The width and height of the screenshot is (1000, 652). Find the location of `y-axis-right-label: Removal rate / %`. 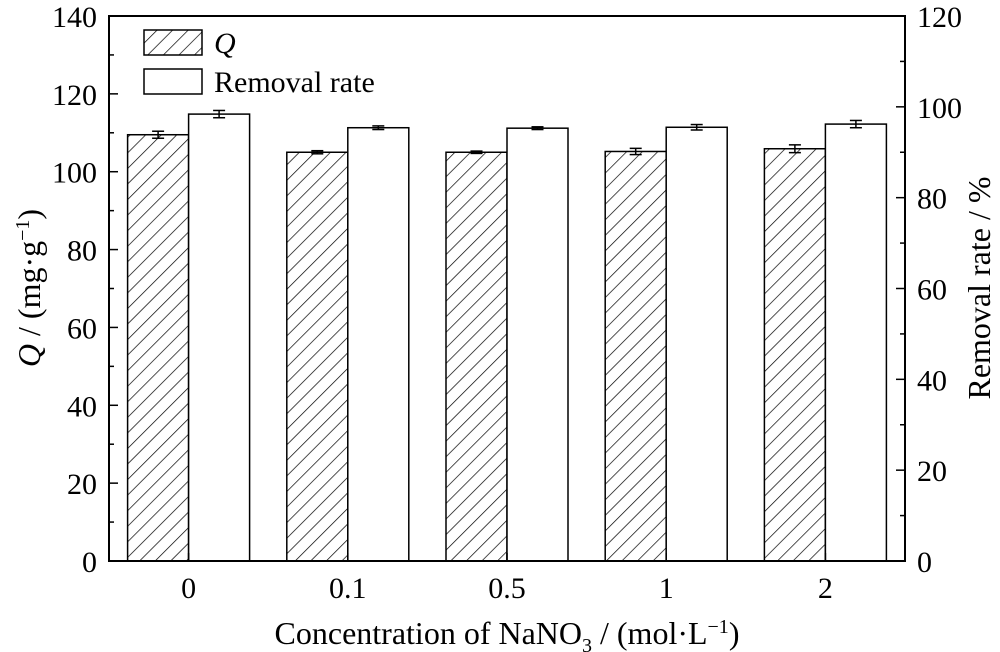

y-axis-right-label: Removal rate / % is located at coordinates (979, 287).